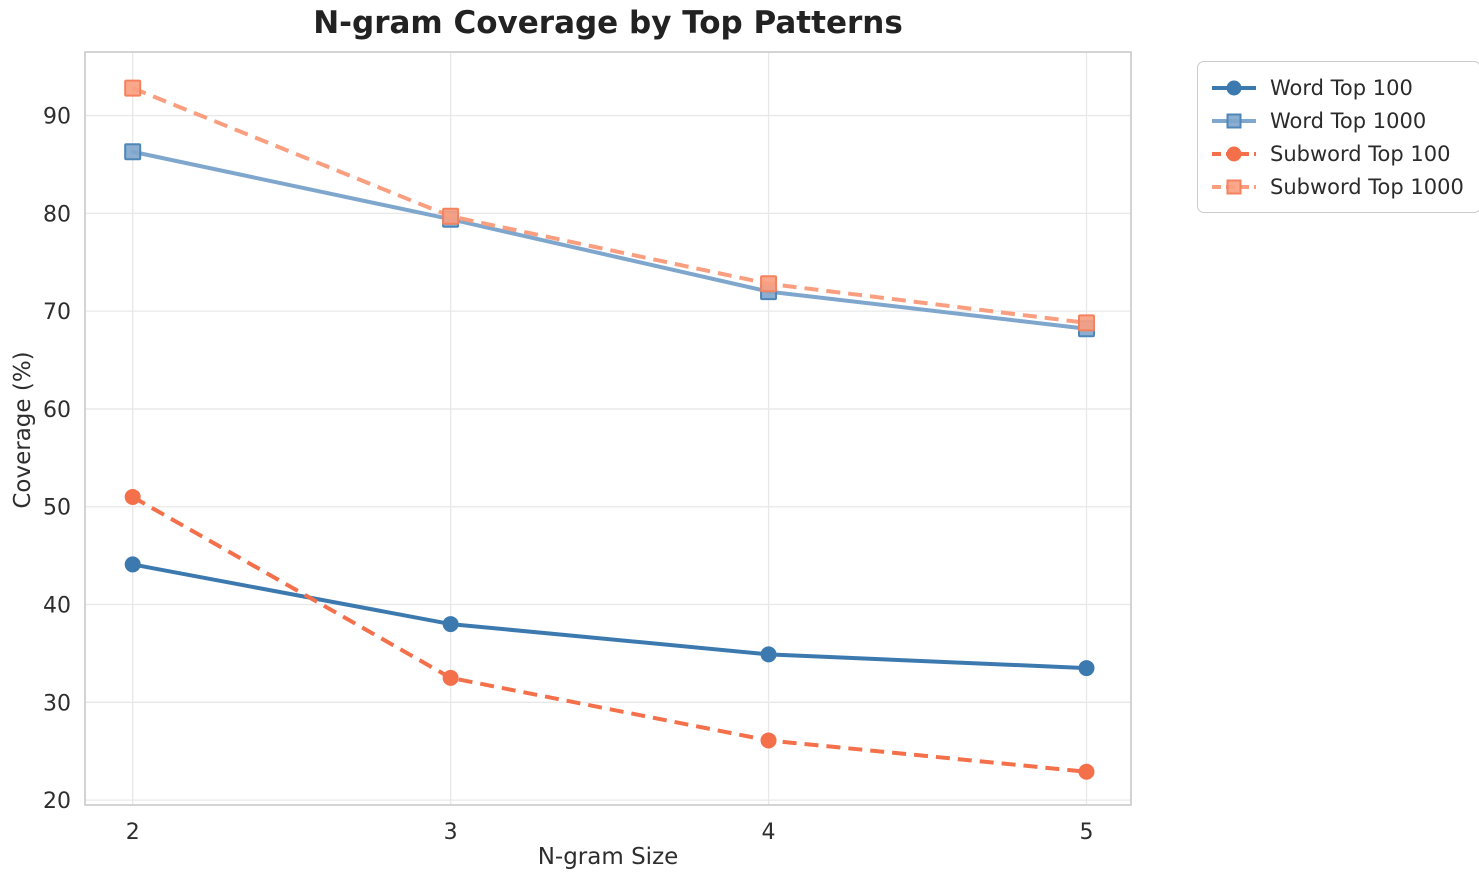 This screenshot has height=885, width=1479. I want to click on chart-title: N-gram Coverage by Top Patterns, so click(608, 23).